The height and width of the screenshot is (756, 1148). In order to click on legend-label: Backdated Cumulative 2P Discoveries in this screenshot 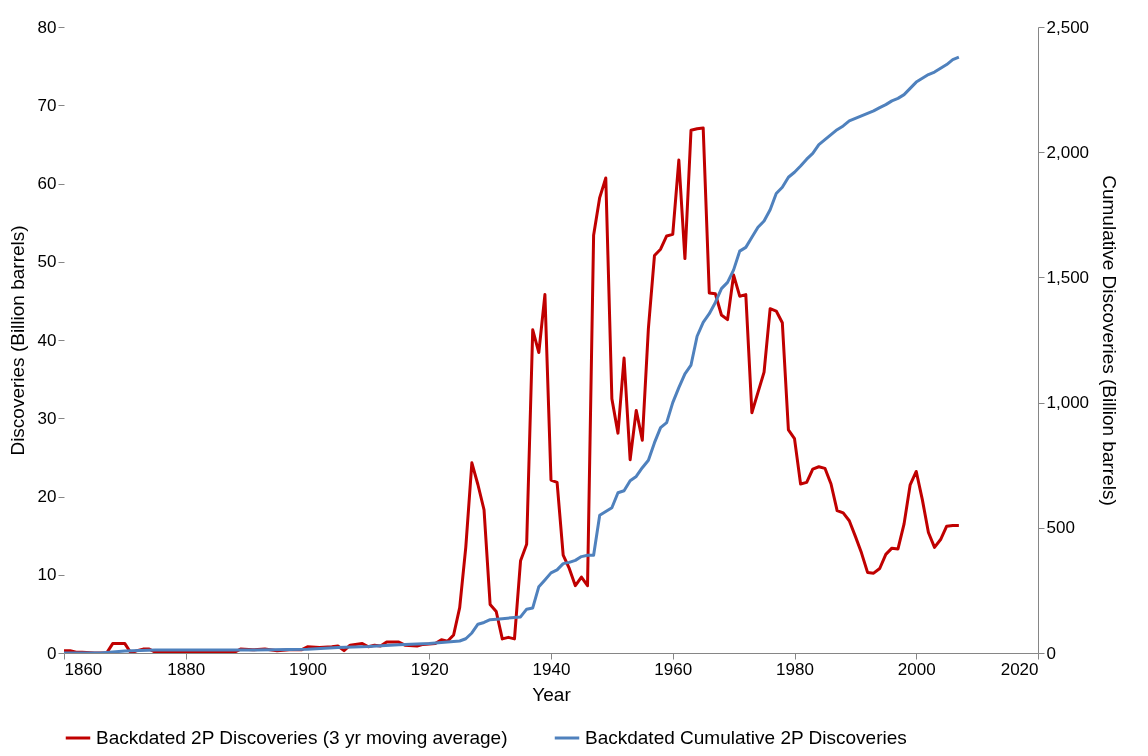, I will do `click(746, 737)`.